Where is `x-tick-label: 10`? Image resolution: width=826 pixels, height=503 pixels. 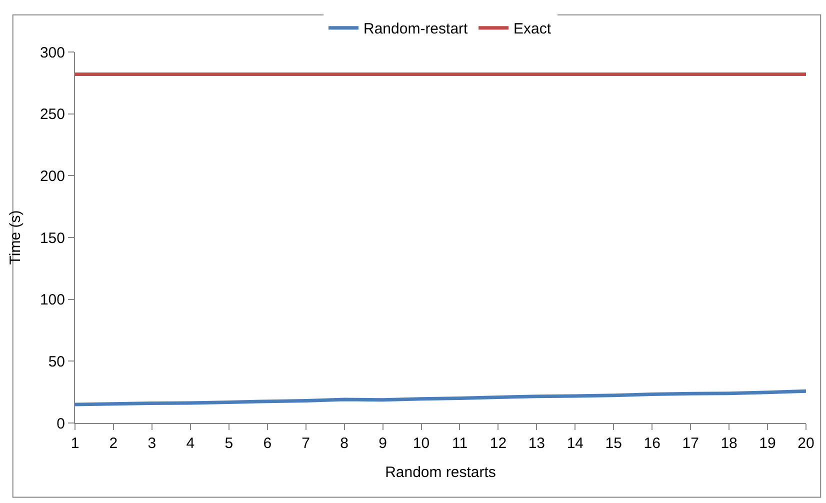
x-tick-label: 10 is located at coordinates (421, 443).